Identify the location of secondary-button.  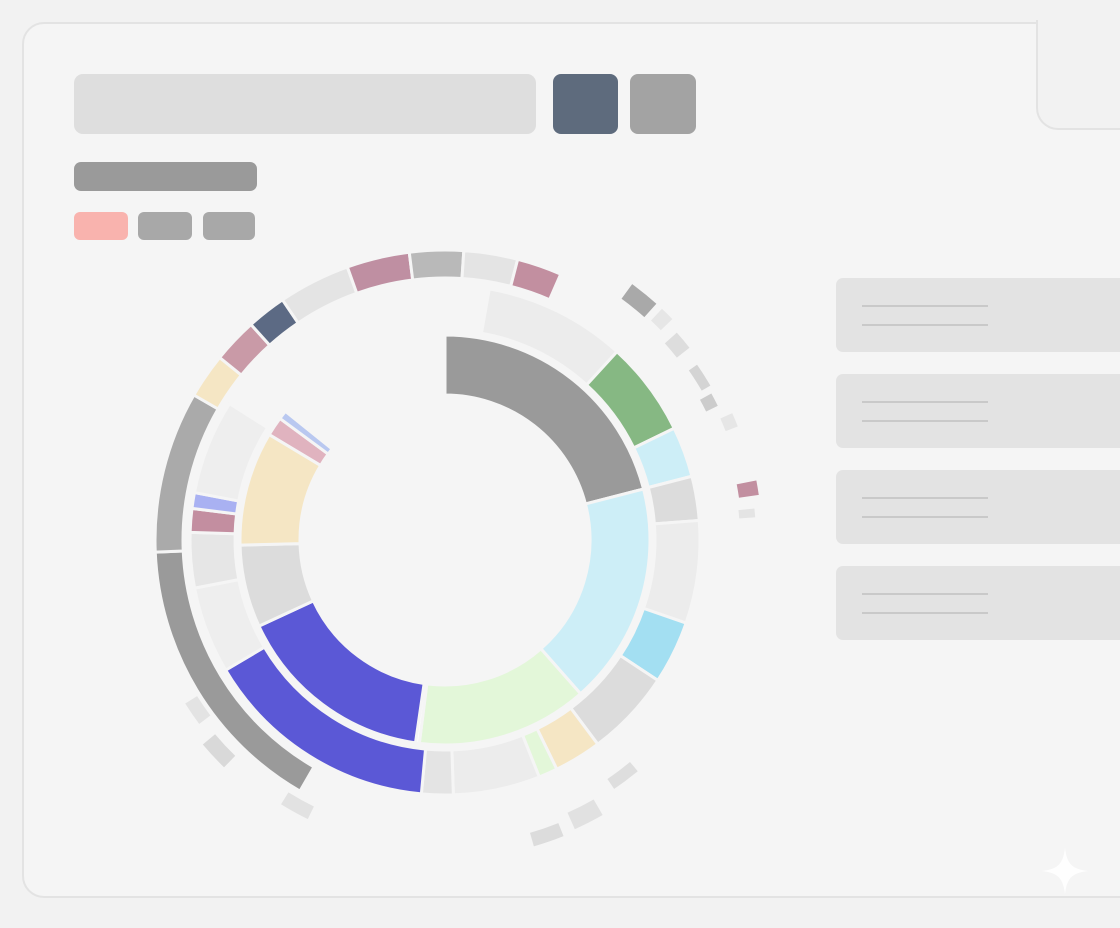
(663, 104).